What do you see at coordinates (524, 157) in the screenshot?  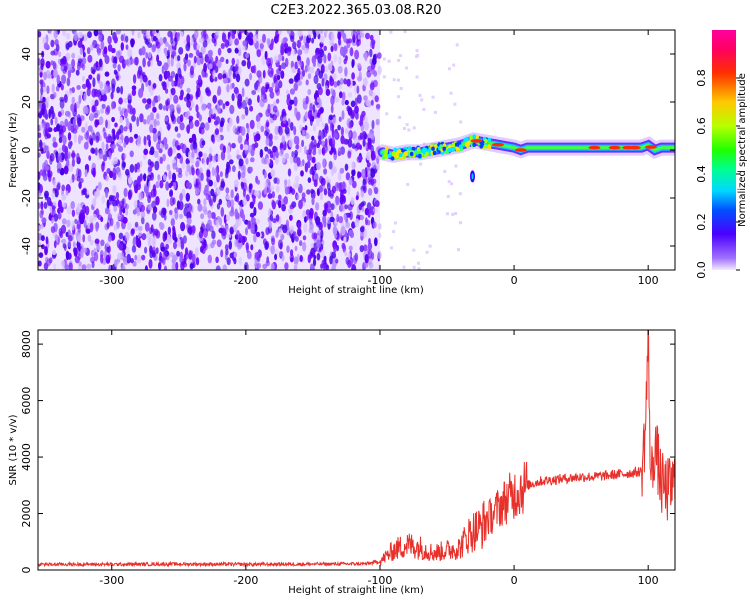 I see `spectrogram-signal-trace` at bounding box center [524, 157].